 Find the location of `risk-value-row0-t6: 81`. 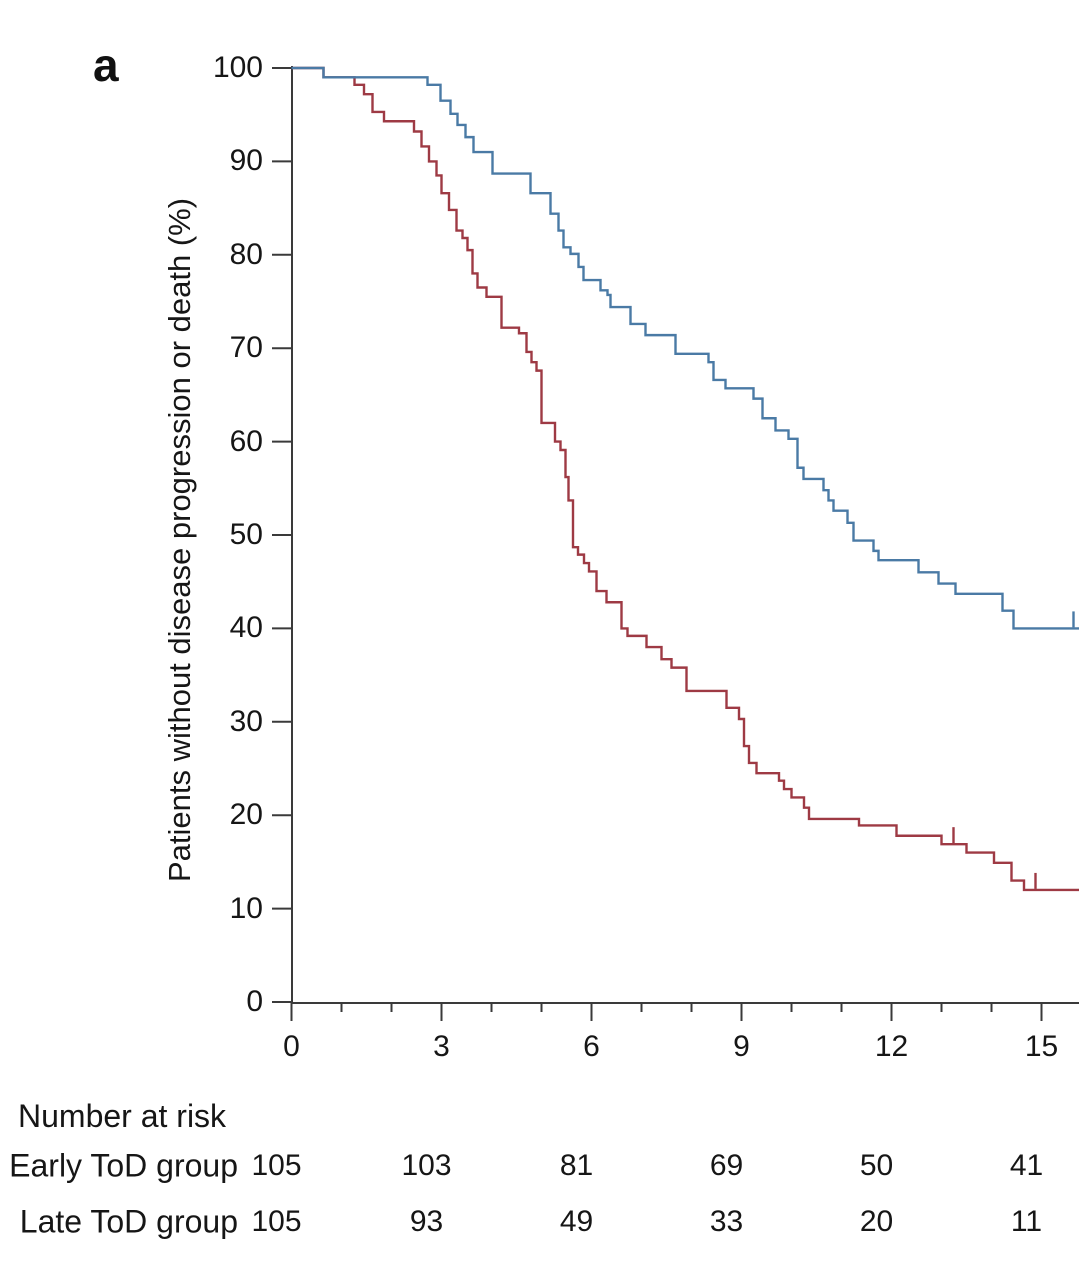

risk-value-row0-t6: 81 is located at coordinates (576, 1165).